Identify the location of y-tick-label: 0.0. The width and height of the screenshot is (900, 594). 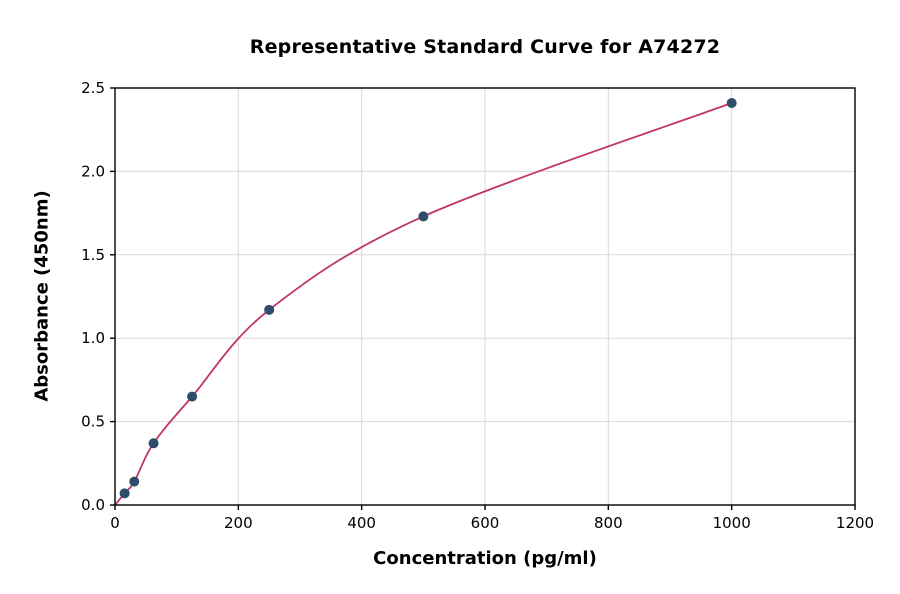
(93, 505).